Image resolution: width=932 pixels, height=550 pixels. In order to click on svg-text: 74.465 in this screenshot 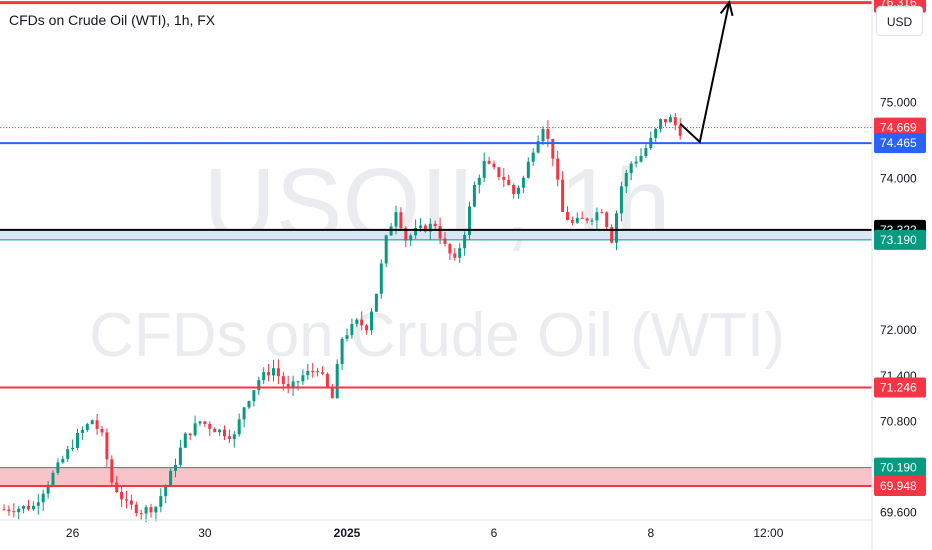, I will do `click(898, 143)`.